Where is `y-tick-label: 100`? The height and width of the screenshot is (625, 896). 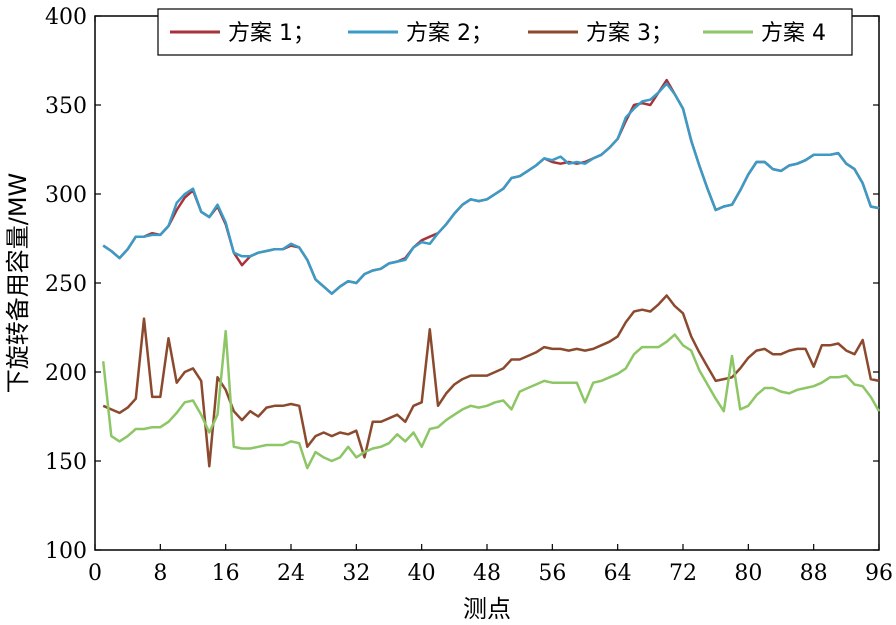 y-tick-label: 100 is located at coordinates (66, 551).